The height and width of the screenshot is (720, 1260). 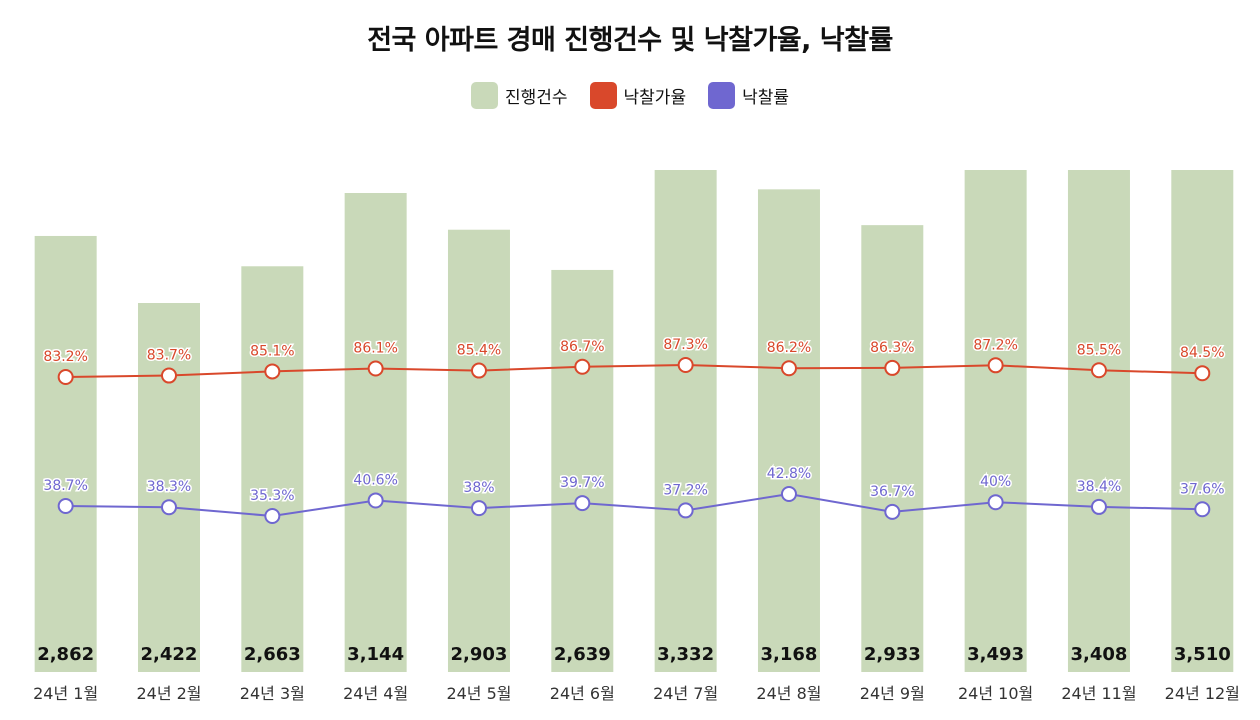 What do you see at coordinates (995, 482) in the screenshot?
I see `data-label: 40%` at bounding box center [995, 482].